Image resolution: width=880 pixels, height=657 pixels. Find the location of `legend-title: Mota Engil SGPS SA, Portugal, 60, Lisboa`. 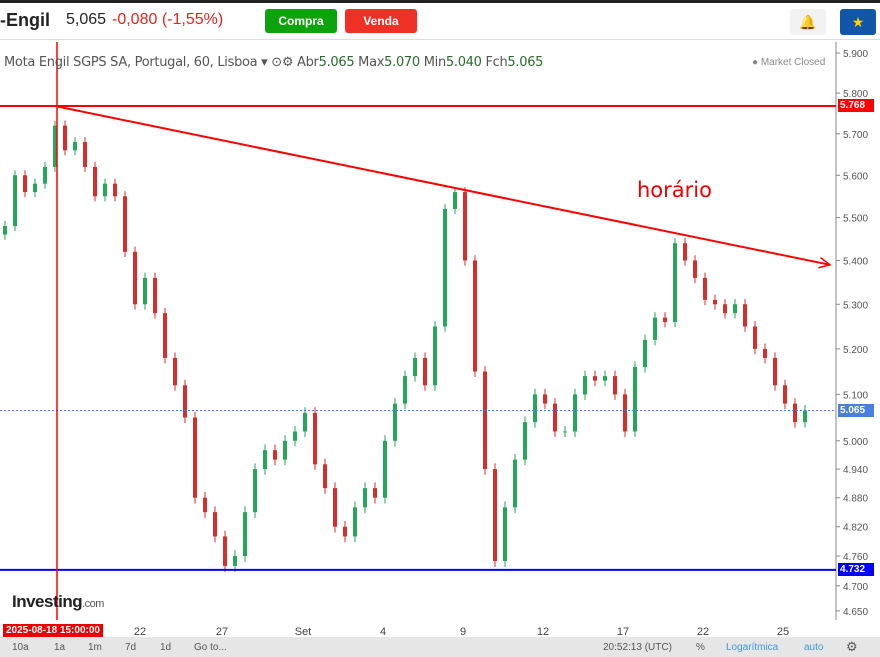

legend-title: Mota Engil SGPS SA, Portugal, 60, Lisboa is located at coordinates (131, 62).